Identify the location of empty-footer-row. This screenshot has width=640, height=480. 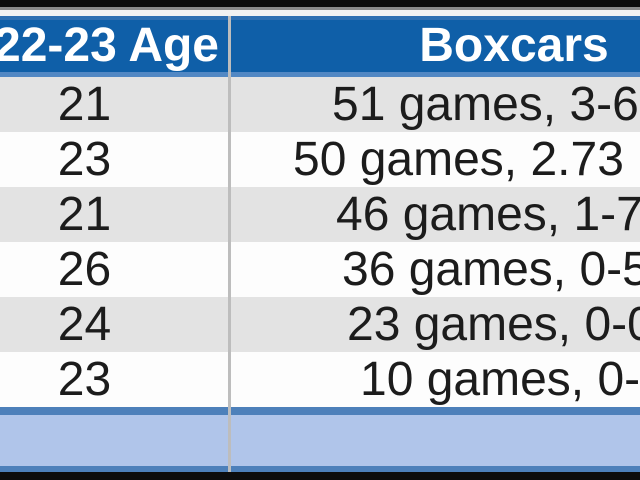
(320, 439).